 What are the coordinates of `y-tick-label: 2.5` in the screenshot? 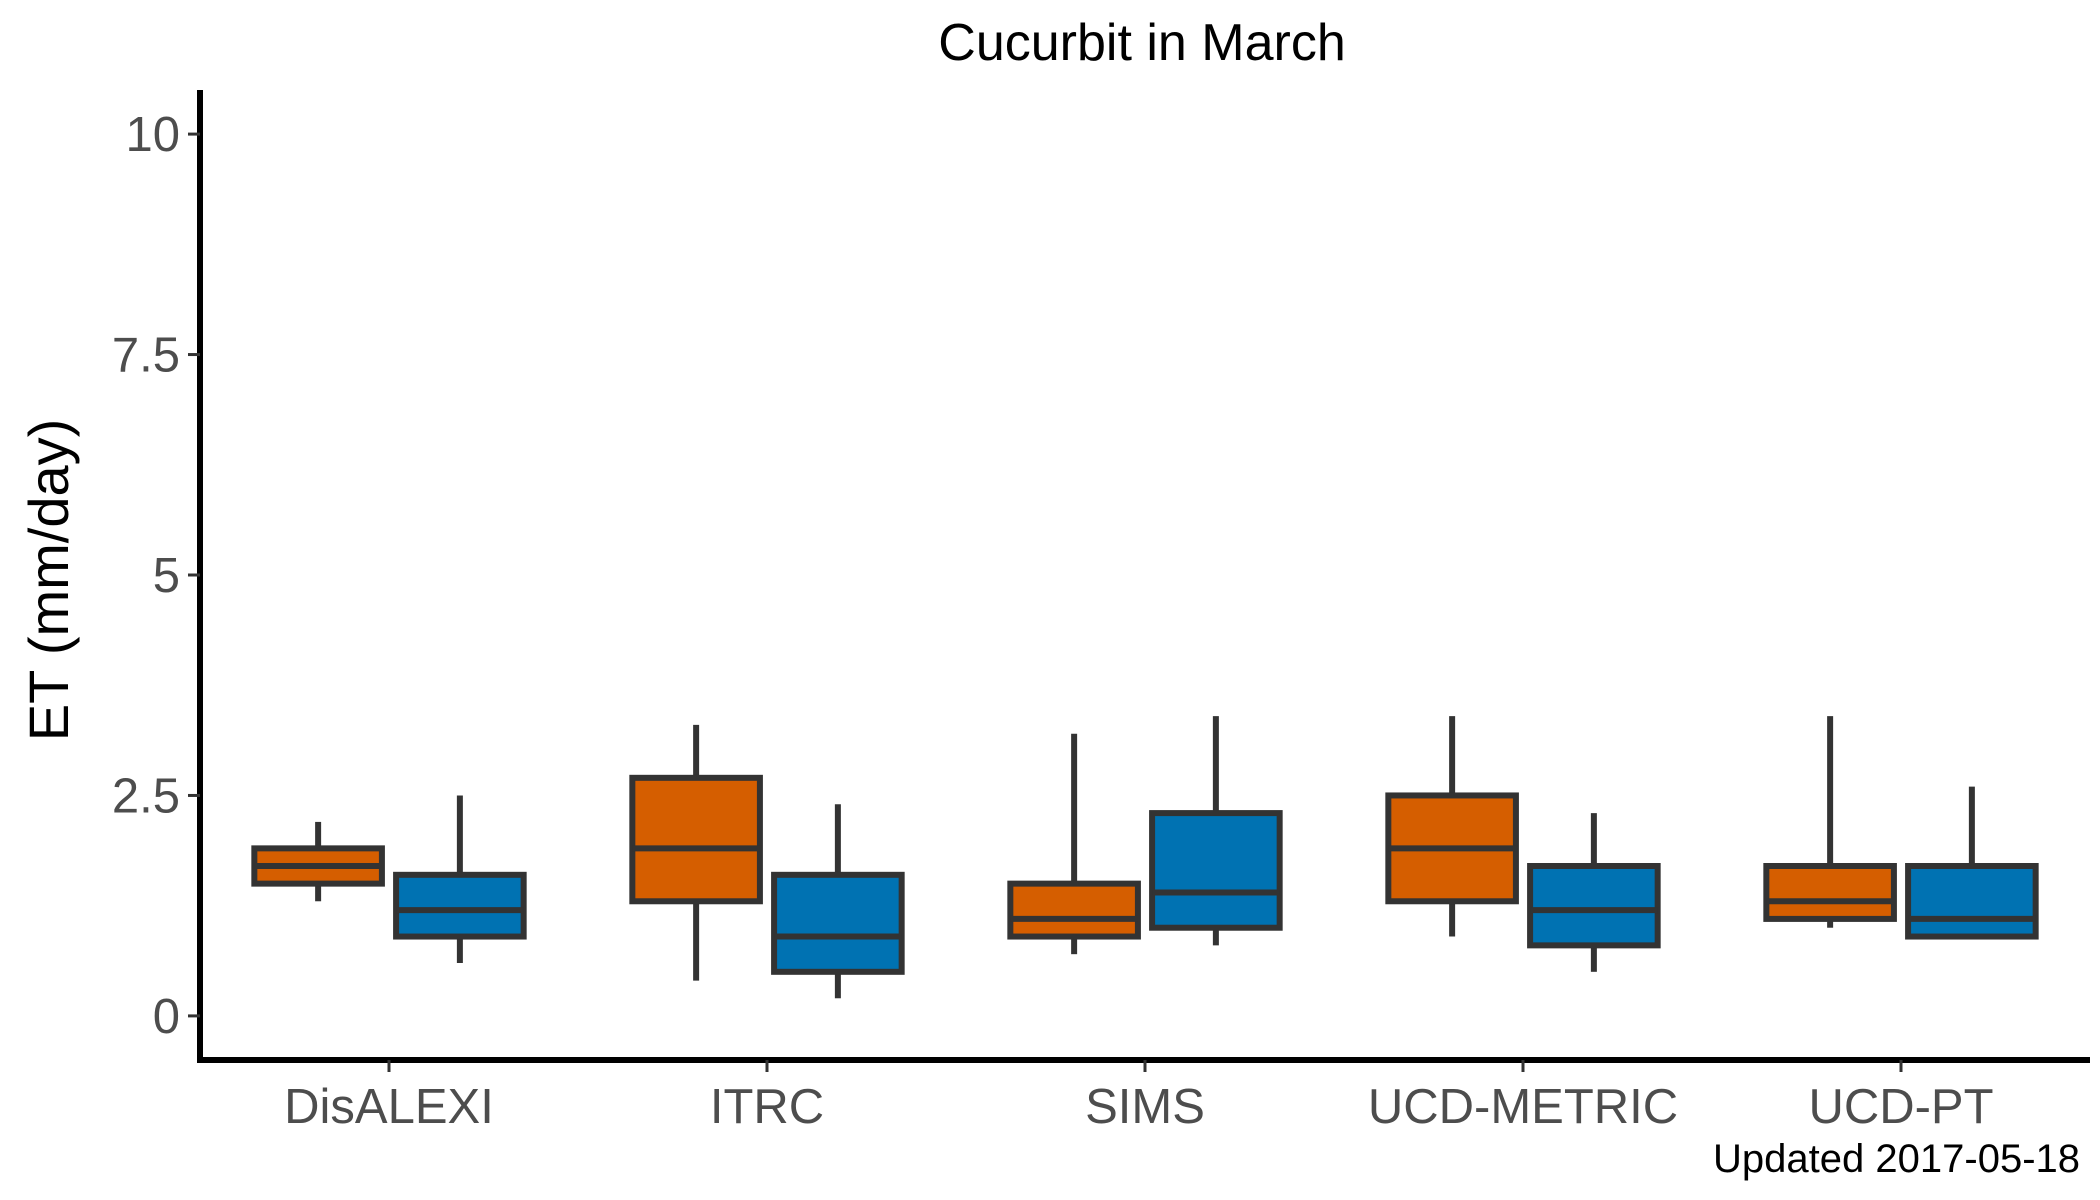 It's located at (146, 796).